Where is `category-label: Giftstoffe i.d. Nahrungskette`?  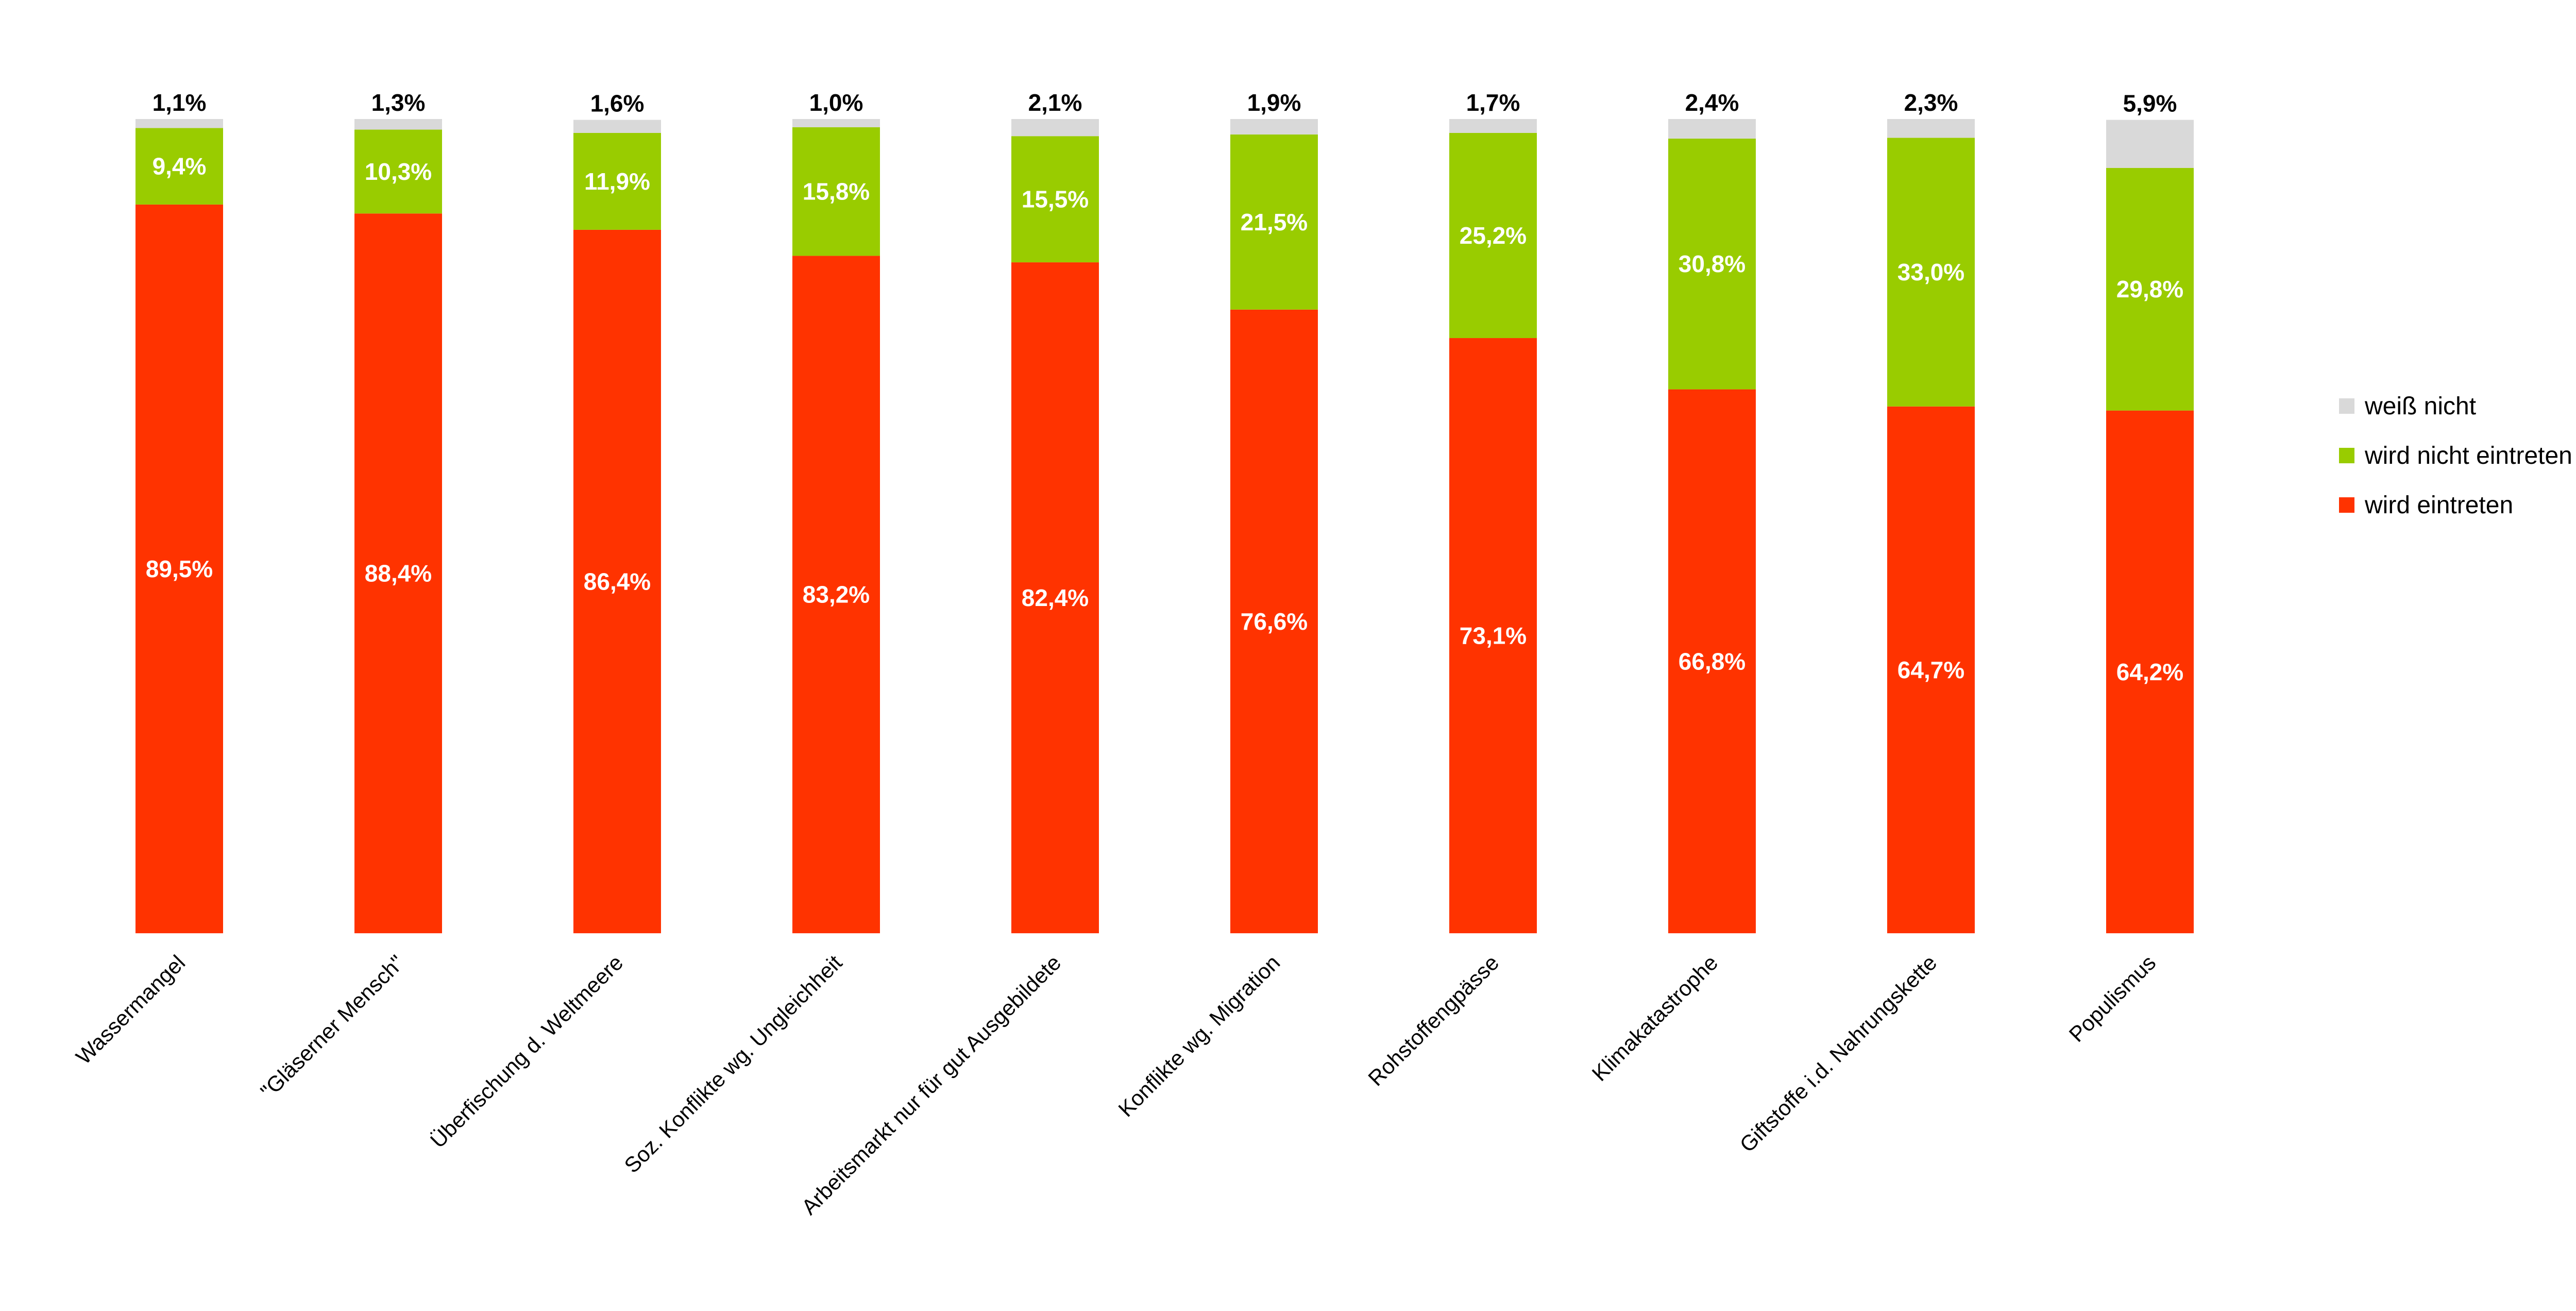
category-label: Giftstoffe i.d. Nahrungskette is located at coordinates (1839, 1053).